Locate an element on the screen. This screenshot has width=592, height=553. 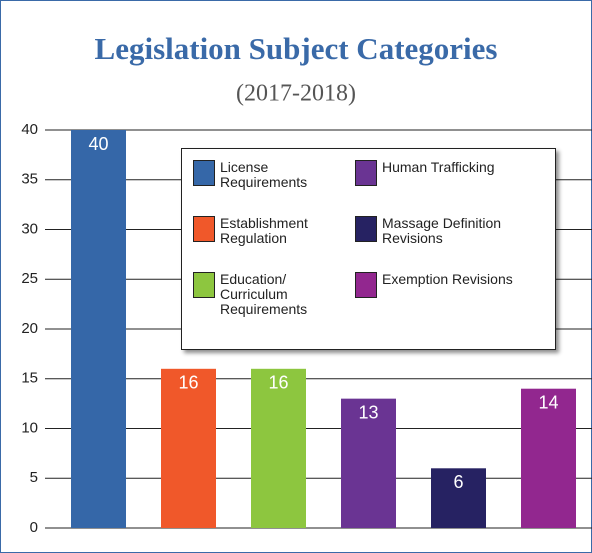
legend-entry: Establishment Regulation is located at coordinates (264, 231).